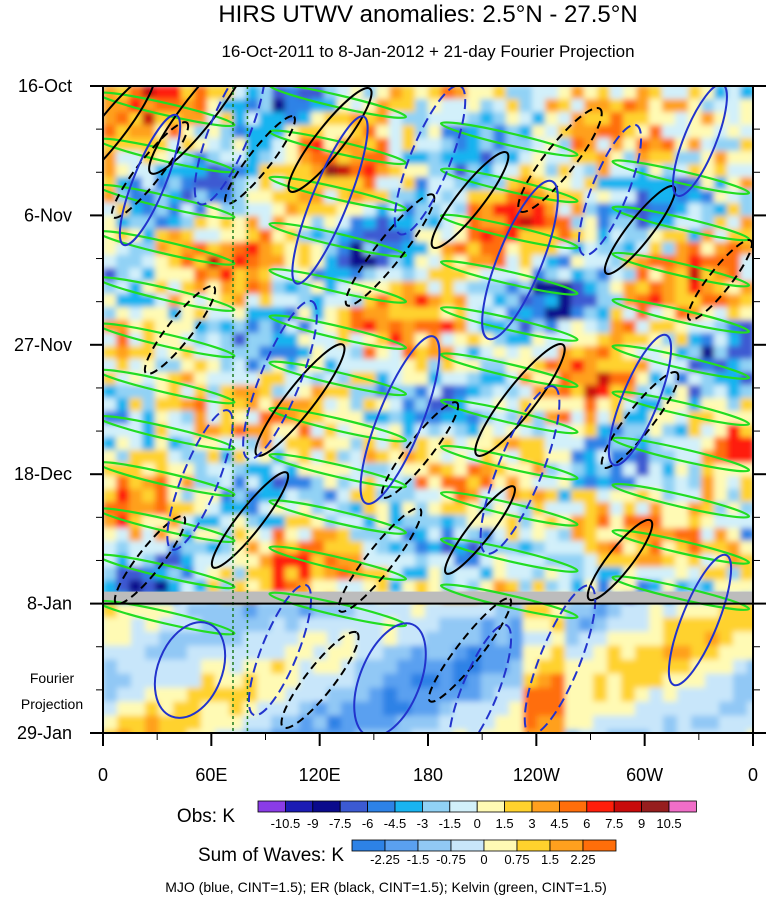  I want to click on obs-colorbar-tick-label: 7.5, so click(614, 823).